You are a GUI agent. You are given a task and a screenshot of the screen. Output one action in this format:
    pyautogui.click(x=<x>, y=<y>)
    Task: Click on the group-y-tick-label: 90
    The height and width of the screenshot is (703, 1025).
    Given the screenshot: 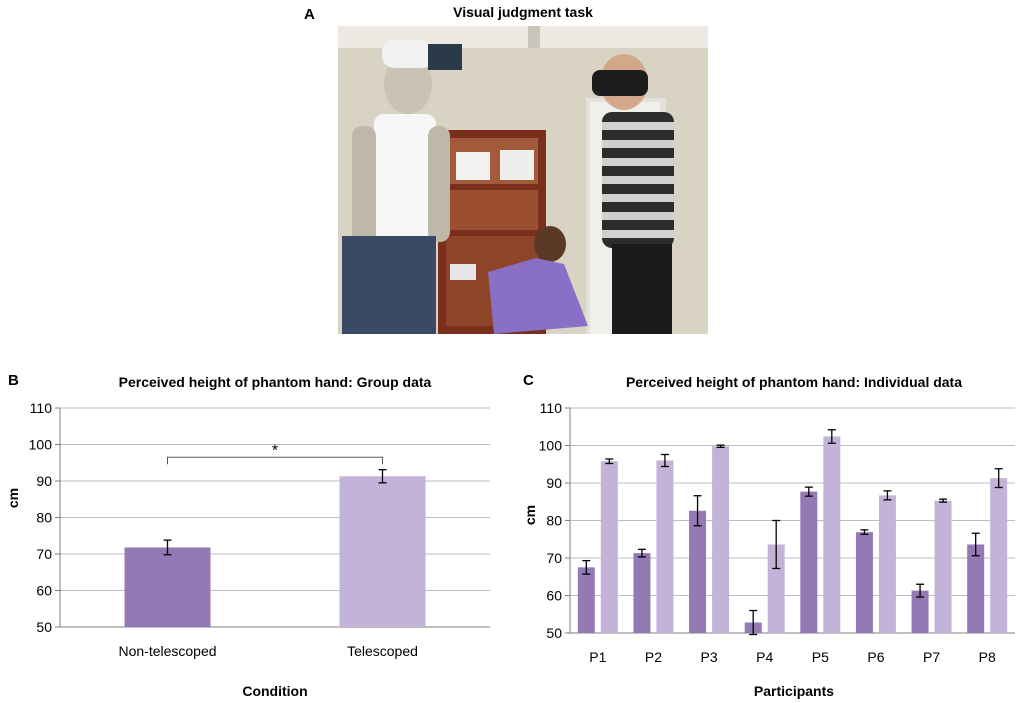 What is the action you would take?
    pyautogui.click(x=44, y=481)
    